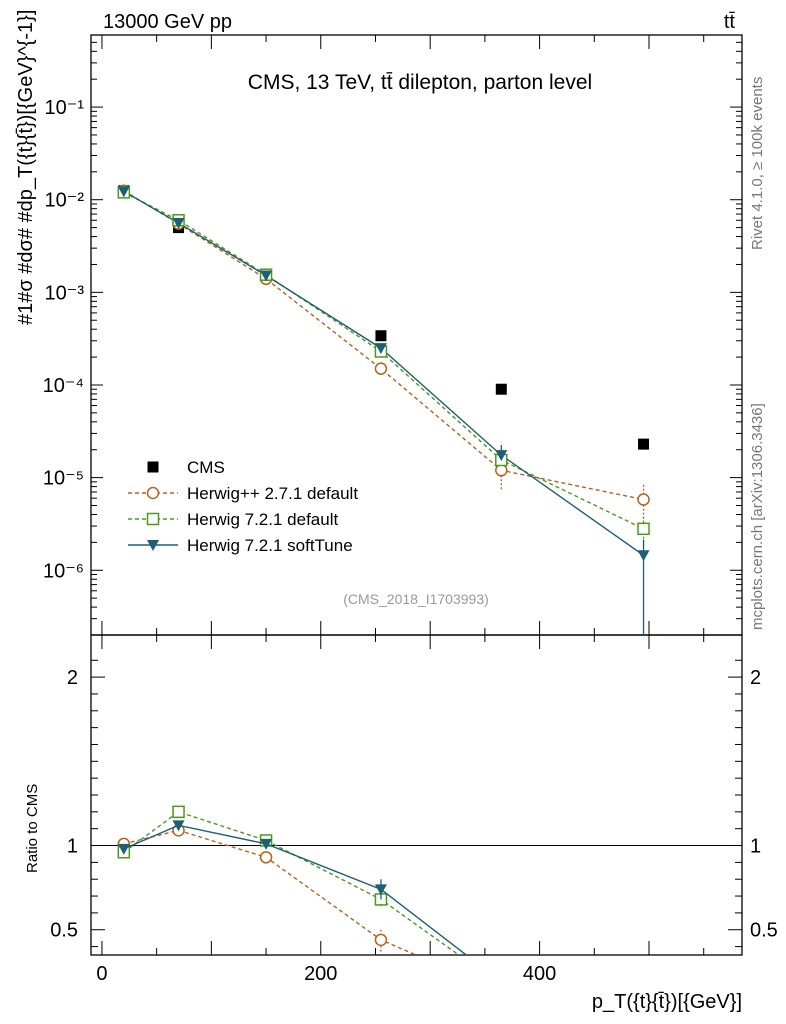  Describe the element at coordinates (667, 1002) in the screenshot. I see `x-axis-label: p_T({t}{t̄})[{GeV}]` at that location.